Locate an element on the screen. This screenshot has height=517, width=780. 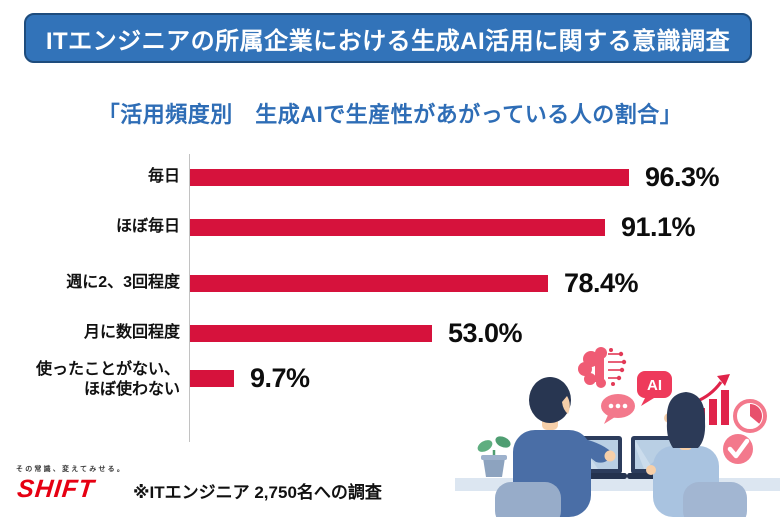
check-circle-icon is located at coordinates (738, 449).